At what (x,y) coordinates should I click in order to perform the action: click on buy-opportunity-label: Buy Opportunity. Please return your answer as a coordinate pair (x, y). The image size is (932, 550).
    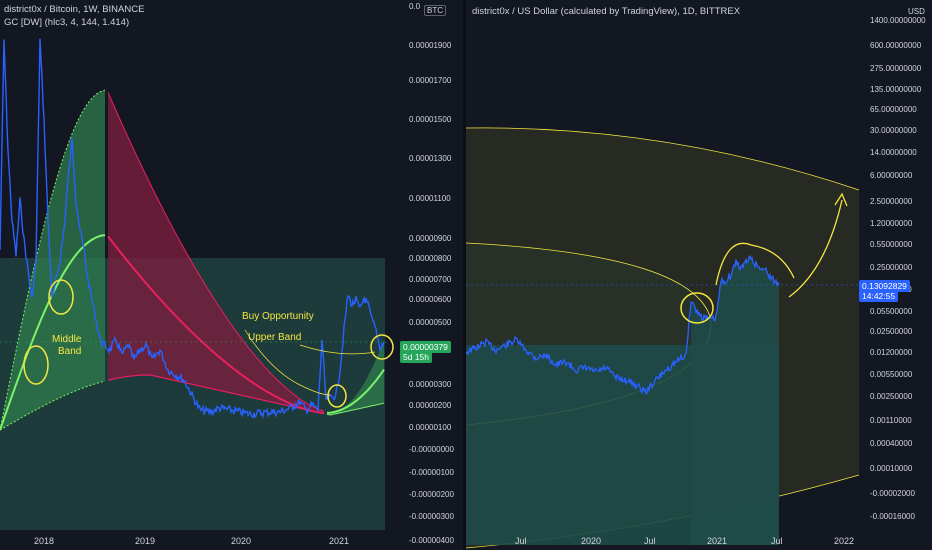
    Looking at the image, I should click on (278, 316).